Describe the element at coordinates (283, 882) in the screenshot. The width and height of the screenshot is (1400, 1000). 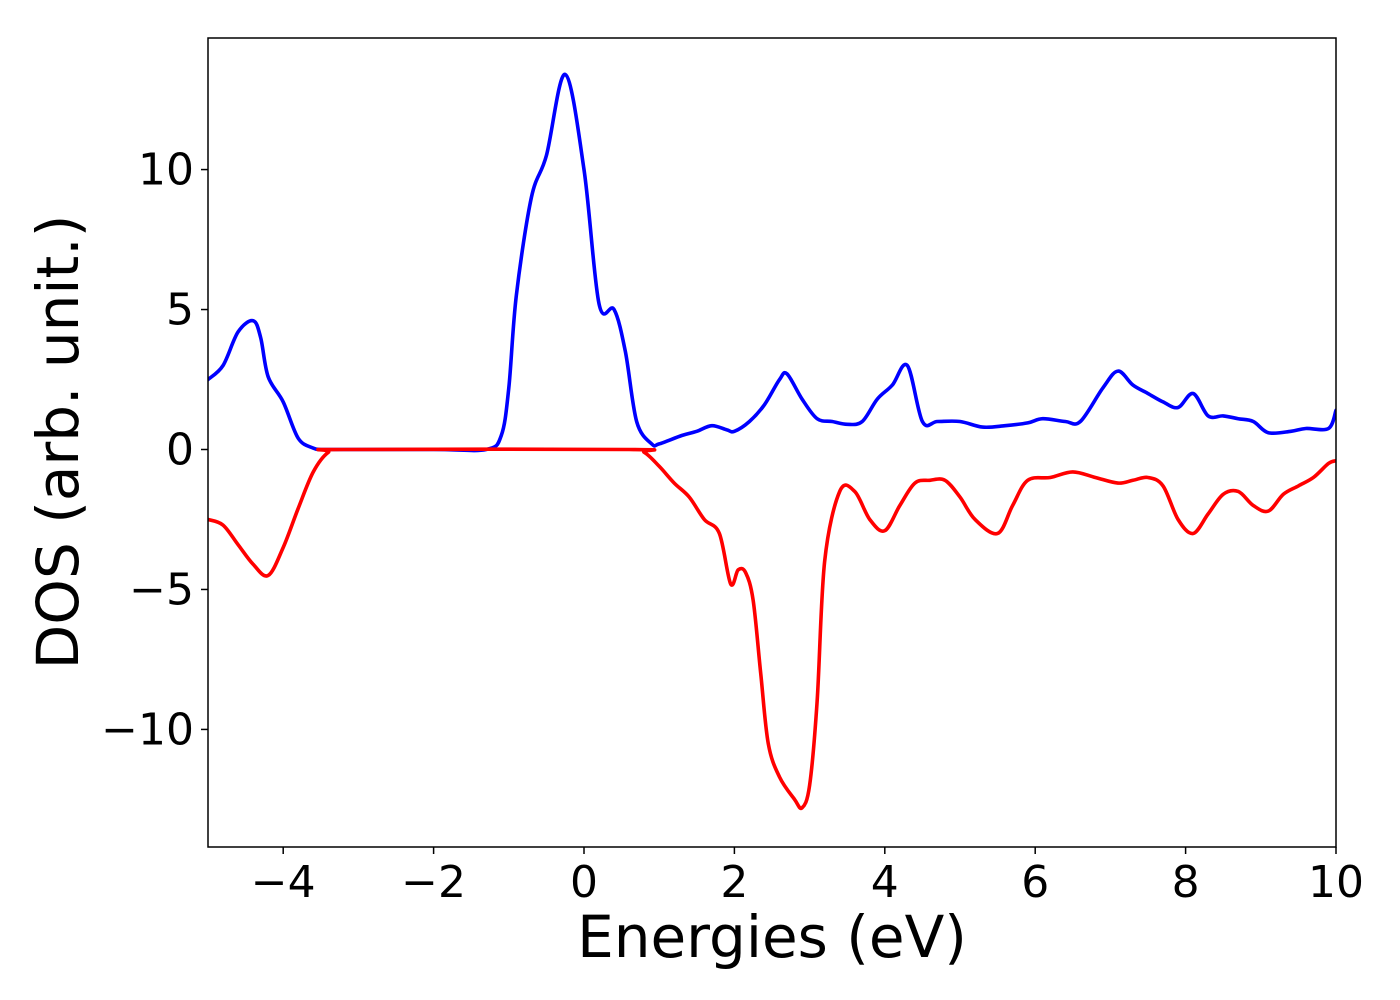
I see `x-tick-label: −4` at that location.